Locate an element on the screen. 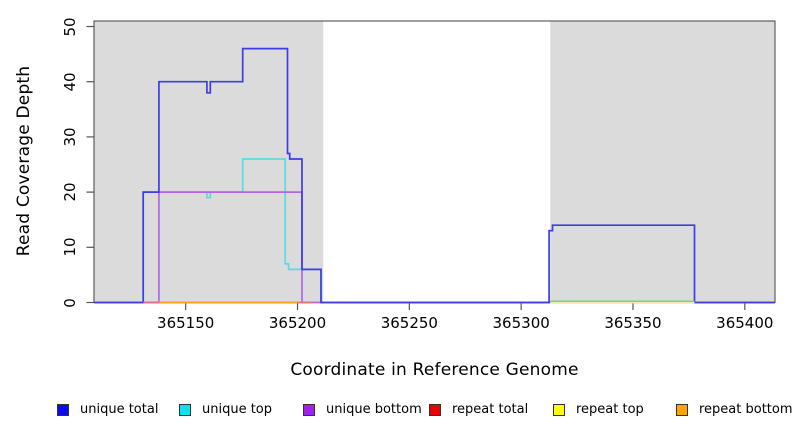 The image size is (792, 432). legend-item-unique-top: unique top is located at coordinates (225, 409).